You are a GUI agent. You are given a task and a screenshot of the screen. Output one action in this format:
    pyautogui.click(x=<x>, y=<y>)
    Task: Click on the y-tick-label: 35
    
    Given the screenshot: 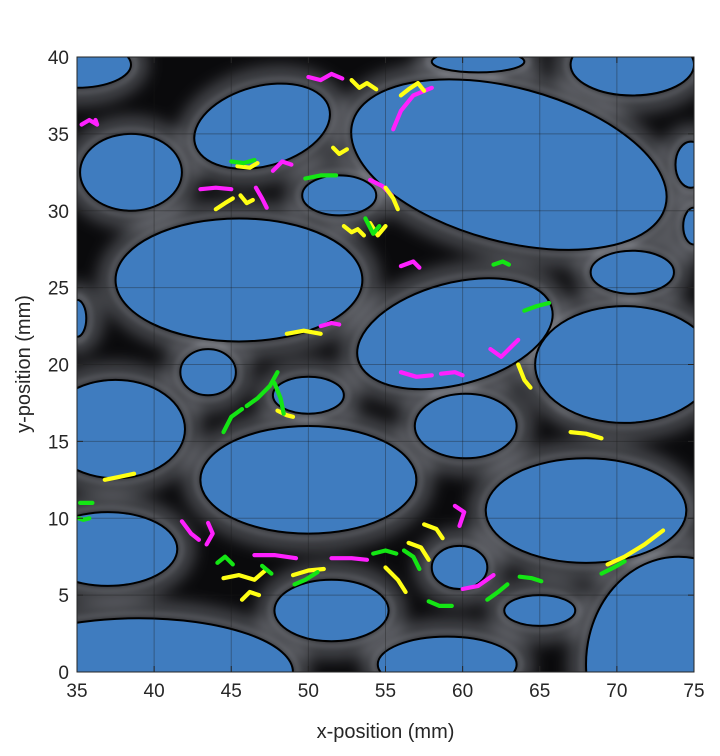 What is the action you would take?
    pyautogui.click(x=58, y=135)
    